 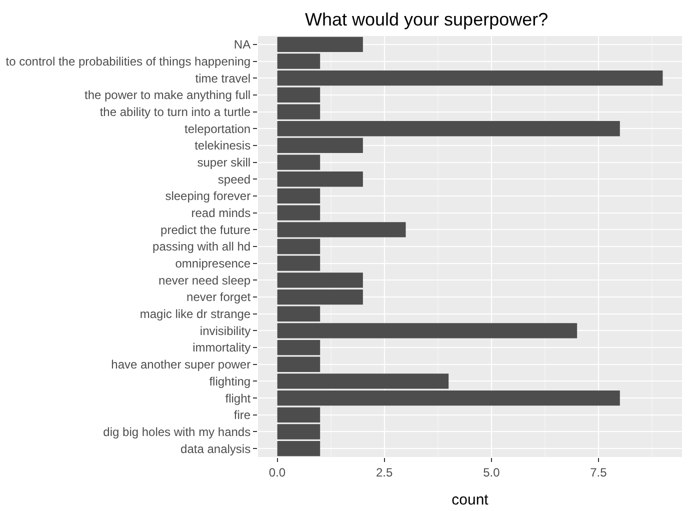 What do you see at coordinates (234, 179) in the screenshot?
I see `y-tick-label: speed` at bounding box center [234, 179].